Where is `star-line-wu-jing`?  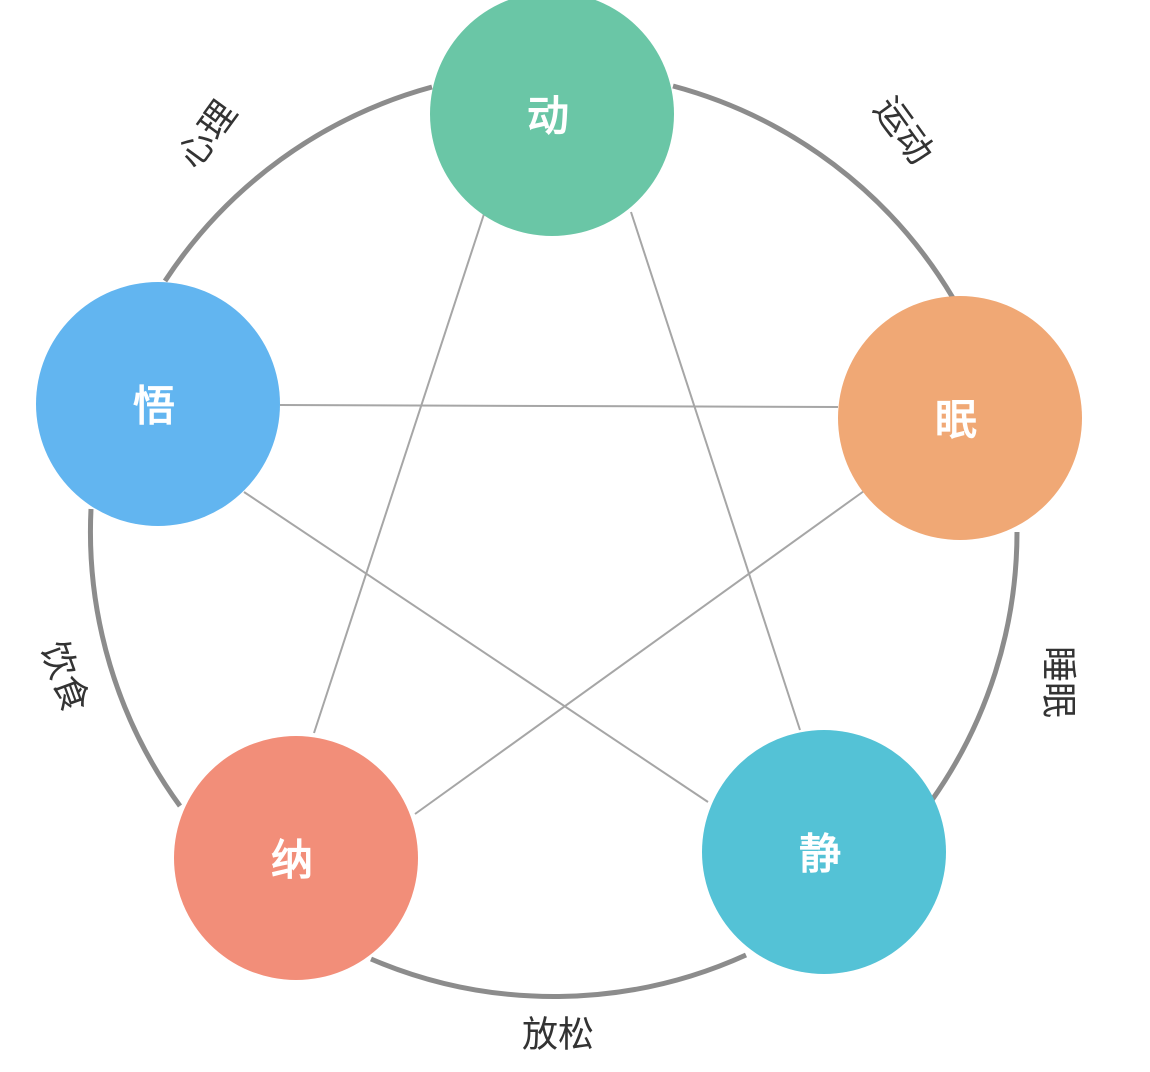 star-line-wu-jing is located at coordinates (476, 647).